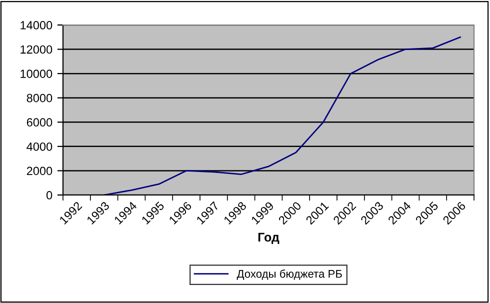 This screenshot has width=490, height=303. Describe the element at coordinates (39, 146) in the screenshot. I see `y-tick-label: 4000` at that location.